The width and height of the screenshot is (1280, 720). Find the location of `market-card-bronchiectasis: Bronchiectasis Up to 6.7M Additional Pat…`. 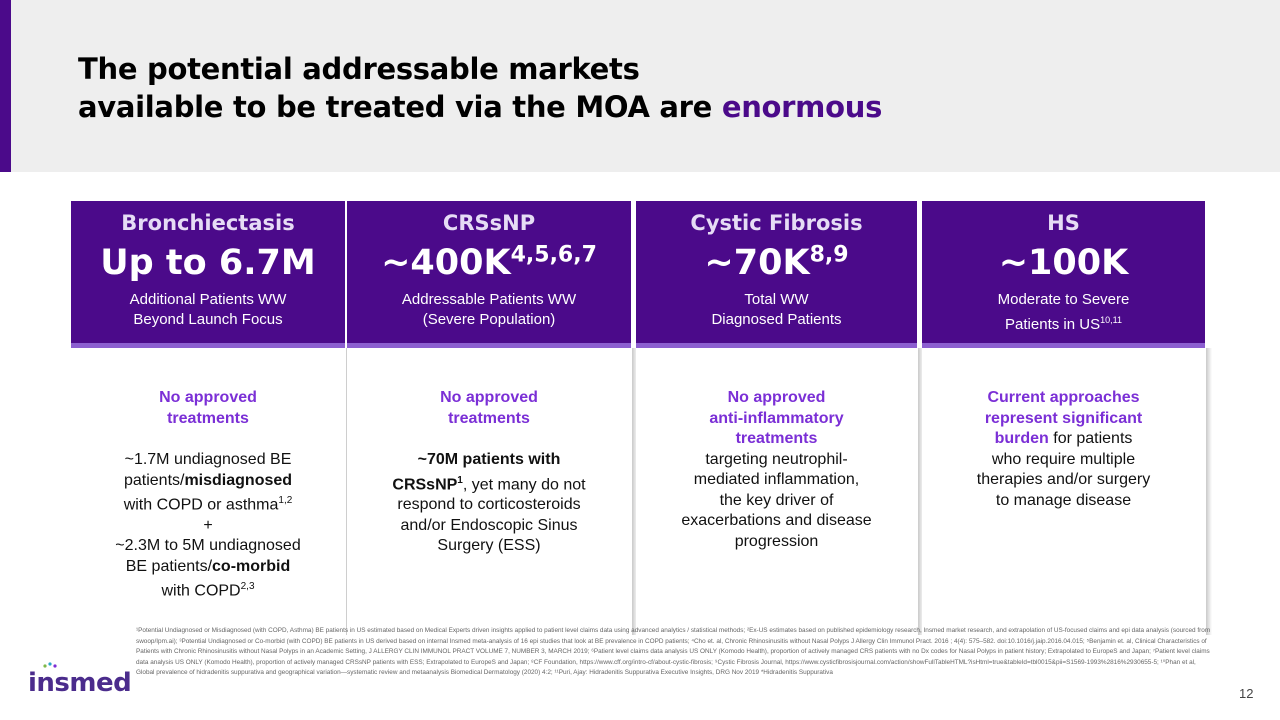

market-card-bronchiectasis: Bronchiectasis Up to 6.7M Additional Pat… is located at coordinates (211, 418).